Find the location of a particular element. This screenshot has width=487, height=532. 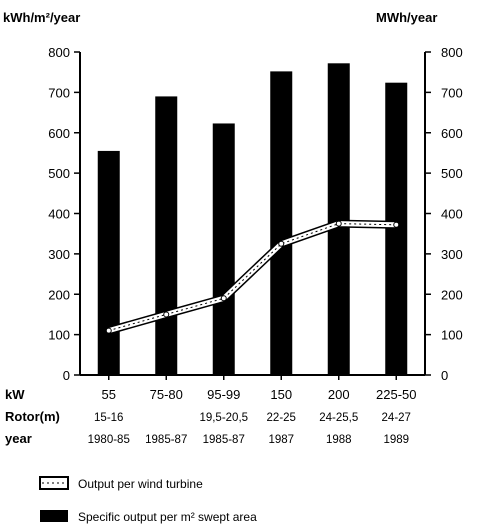

left-tick-label: 100 is located at coordinates (59, 335).